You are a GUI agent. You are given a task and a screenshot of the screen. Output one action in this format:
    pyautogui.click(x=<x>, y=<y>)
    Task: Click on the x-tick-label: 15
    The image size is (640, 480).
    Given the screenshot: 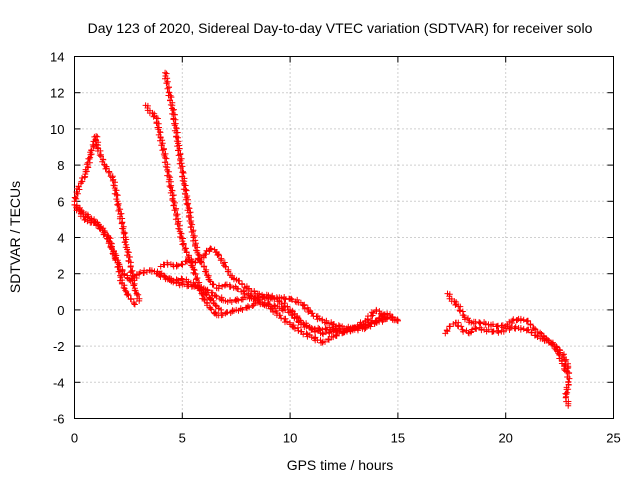 What is the action you would take?
    pyautogui.click(x=398, y=438)
    